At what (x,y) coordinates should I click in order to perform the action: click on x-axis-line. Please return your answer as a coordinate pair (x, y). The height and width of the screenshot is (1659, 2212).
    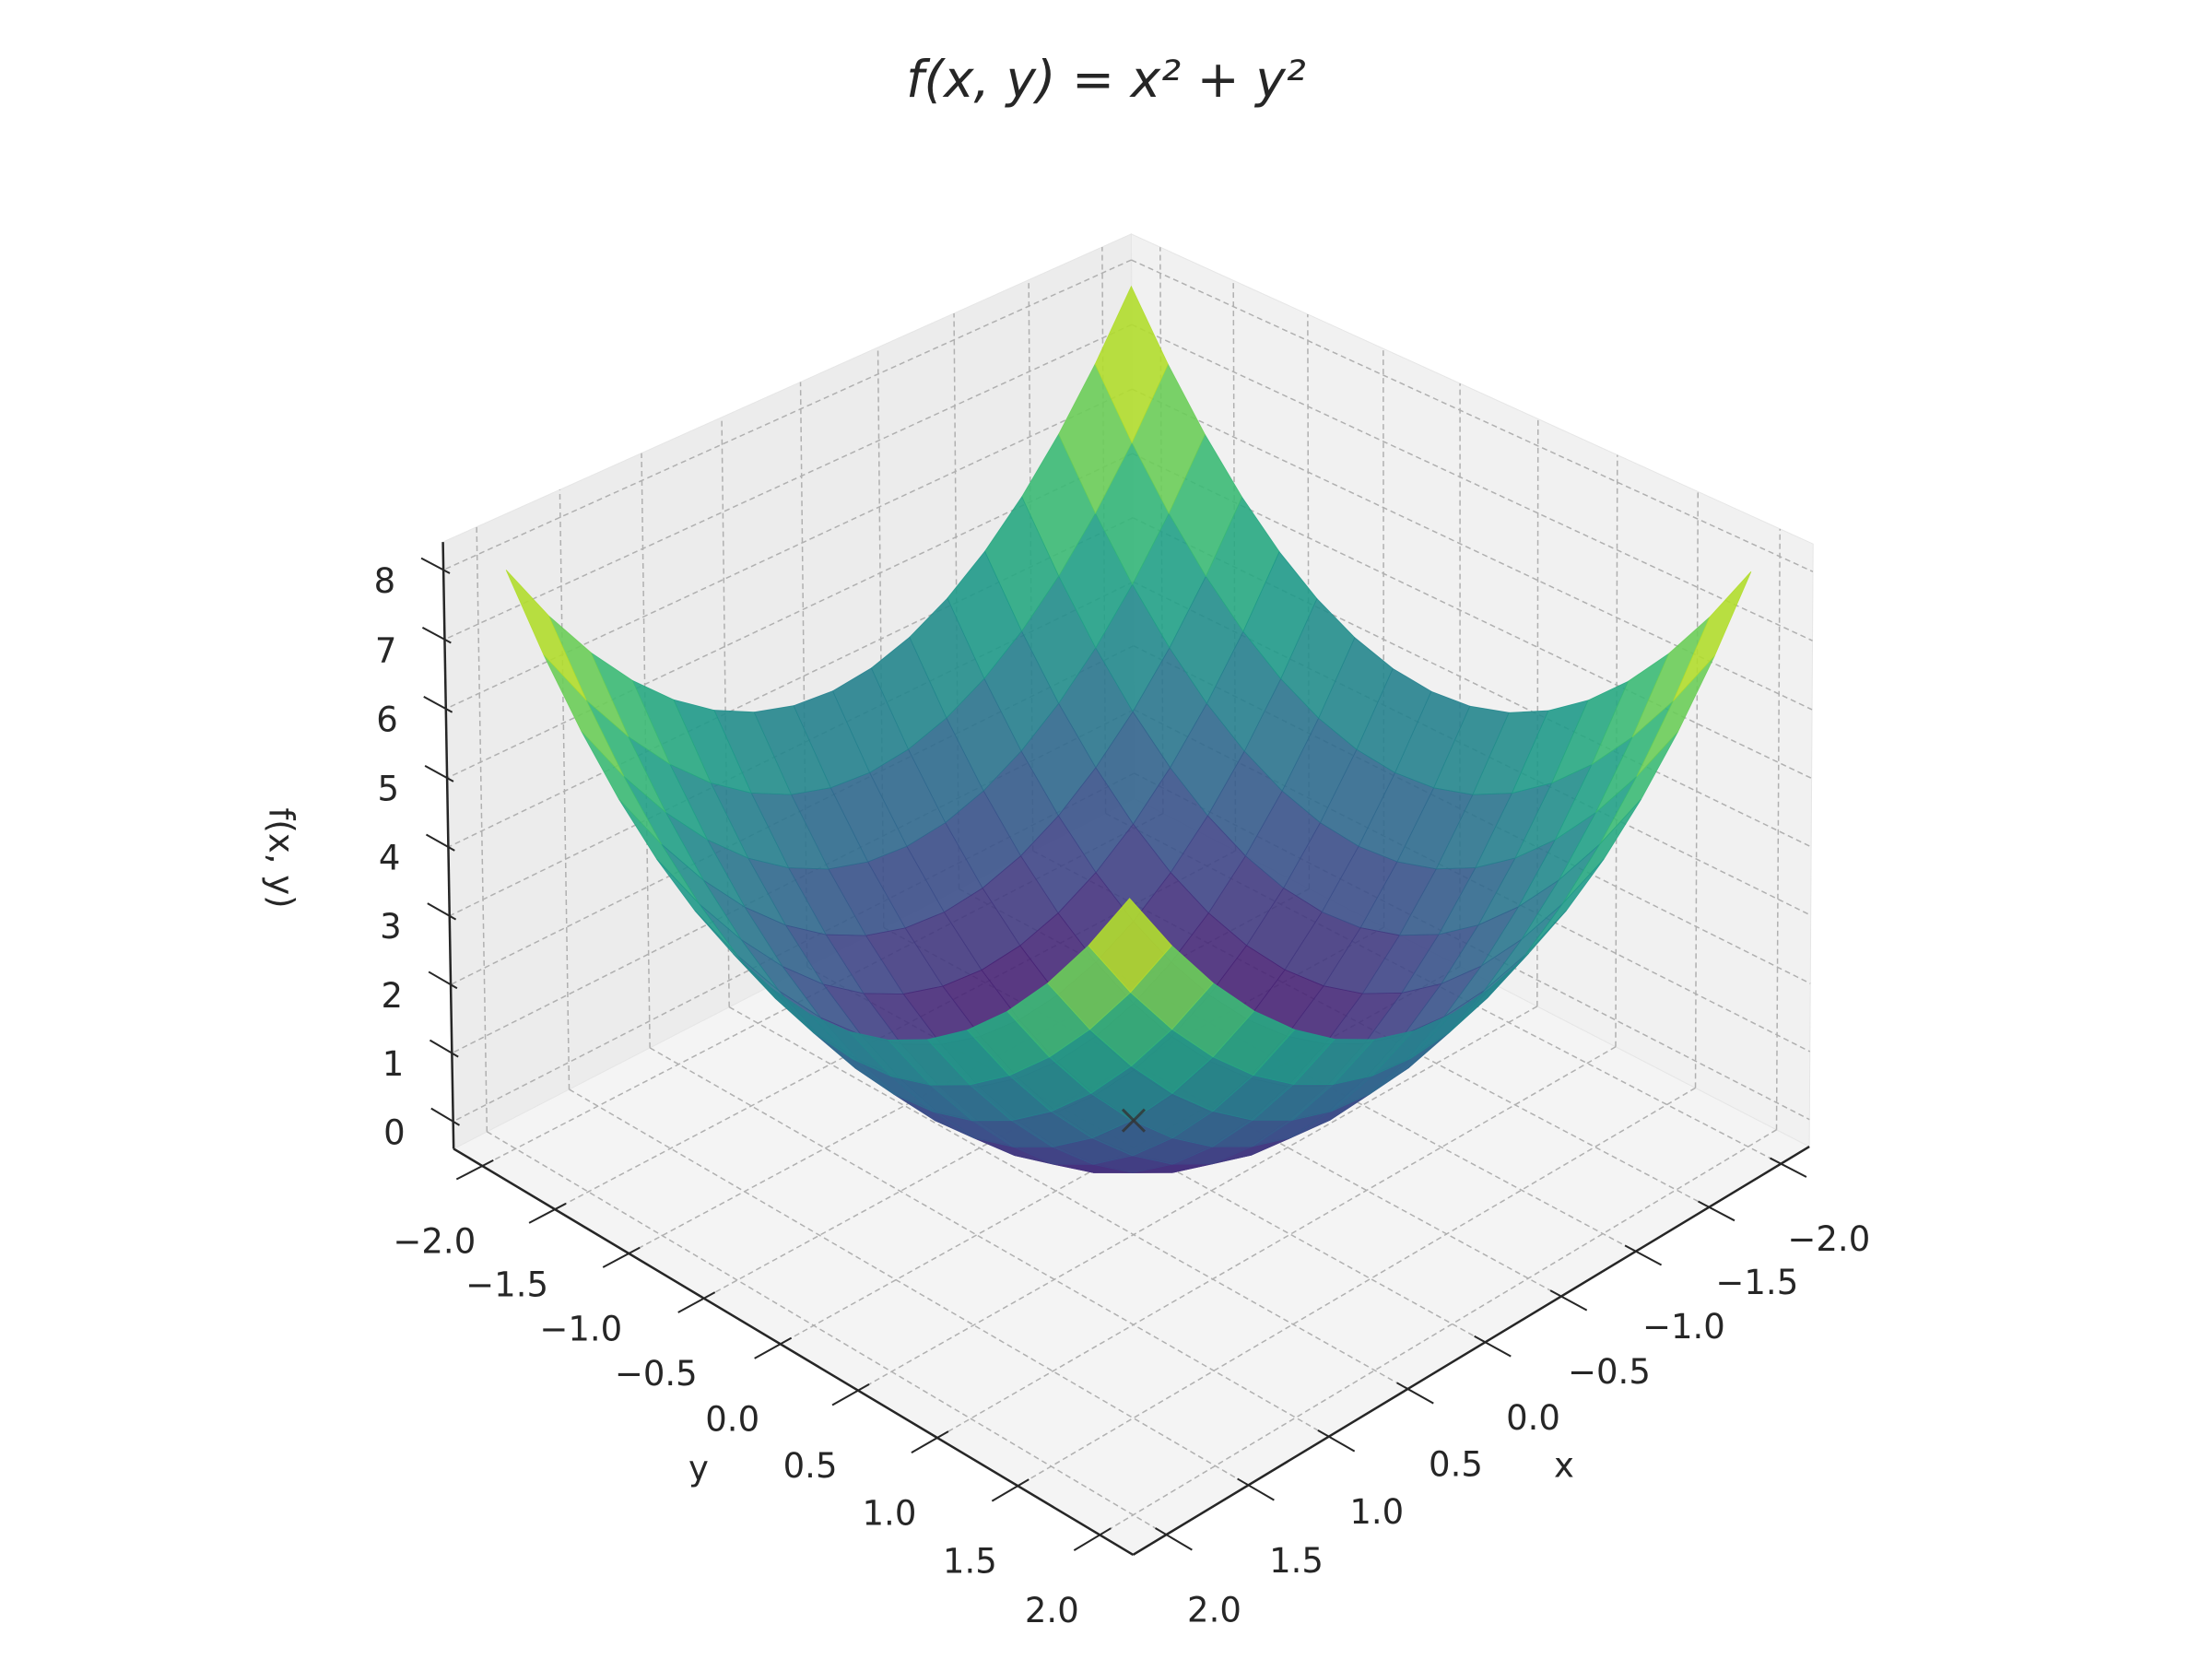
    Looking at the image, I should click on (1471, 1351).